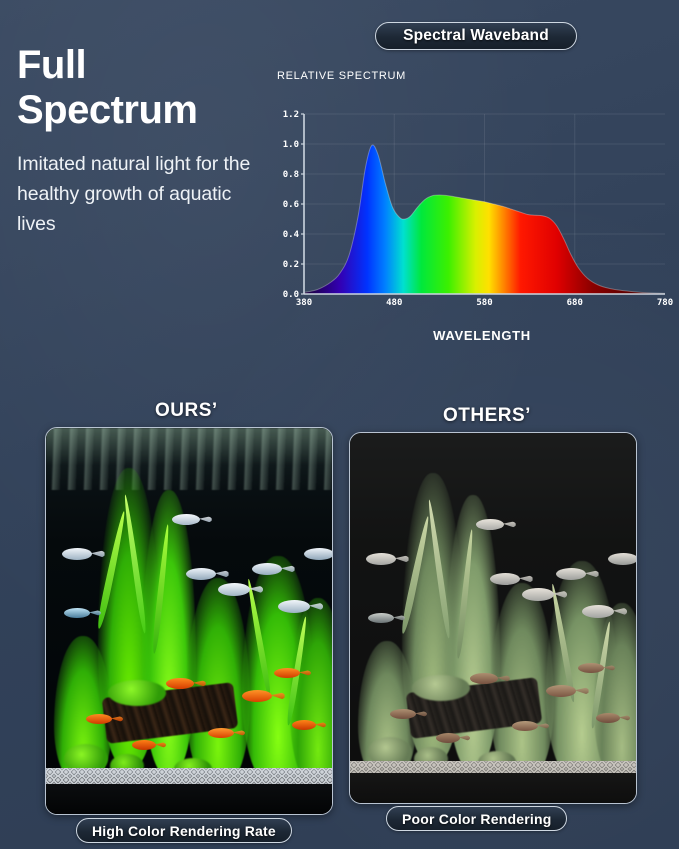 This screenshot has width=679, height=849. Describe the element at coordinates (394, 303) in the screenshot. I see `svg-text: 480` at that location.